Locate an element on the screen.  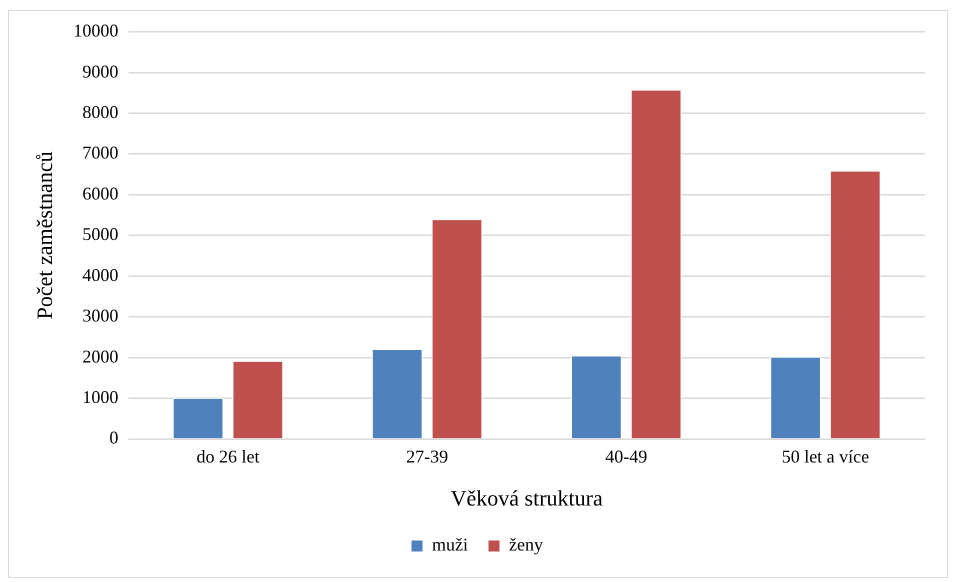
y-tick-label: 0 is located at coordinates (113, 438).